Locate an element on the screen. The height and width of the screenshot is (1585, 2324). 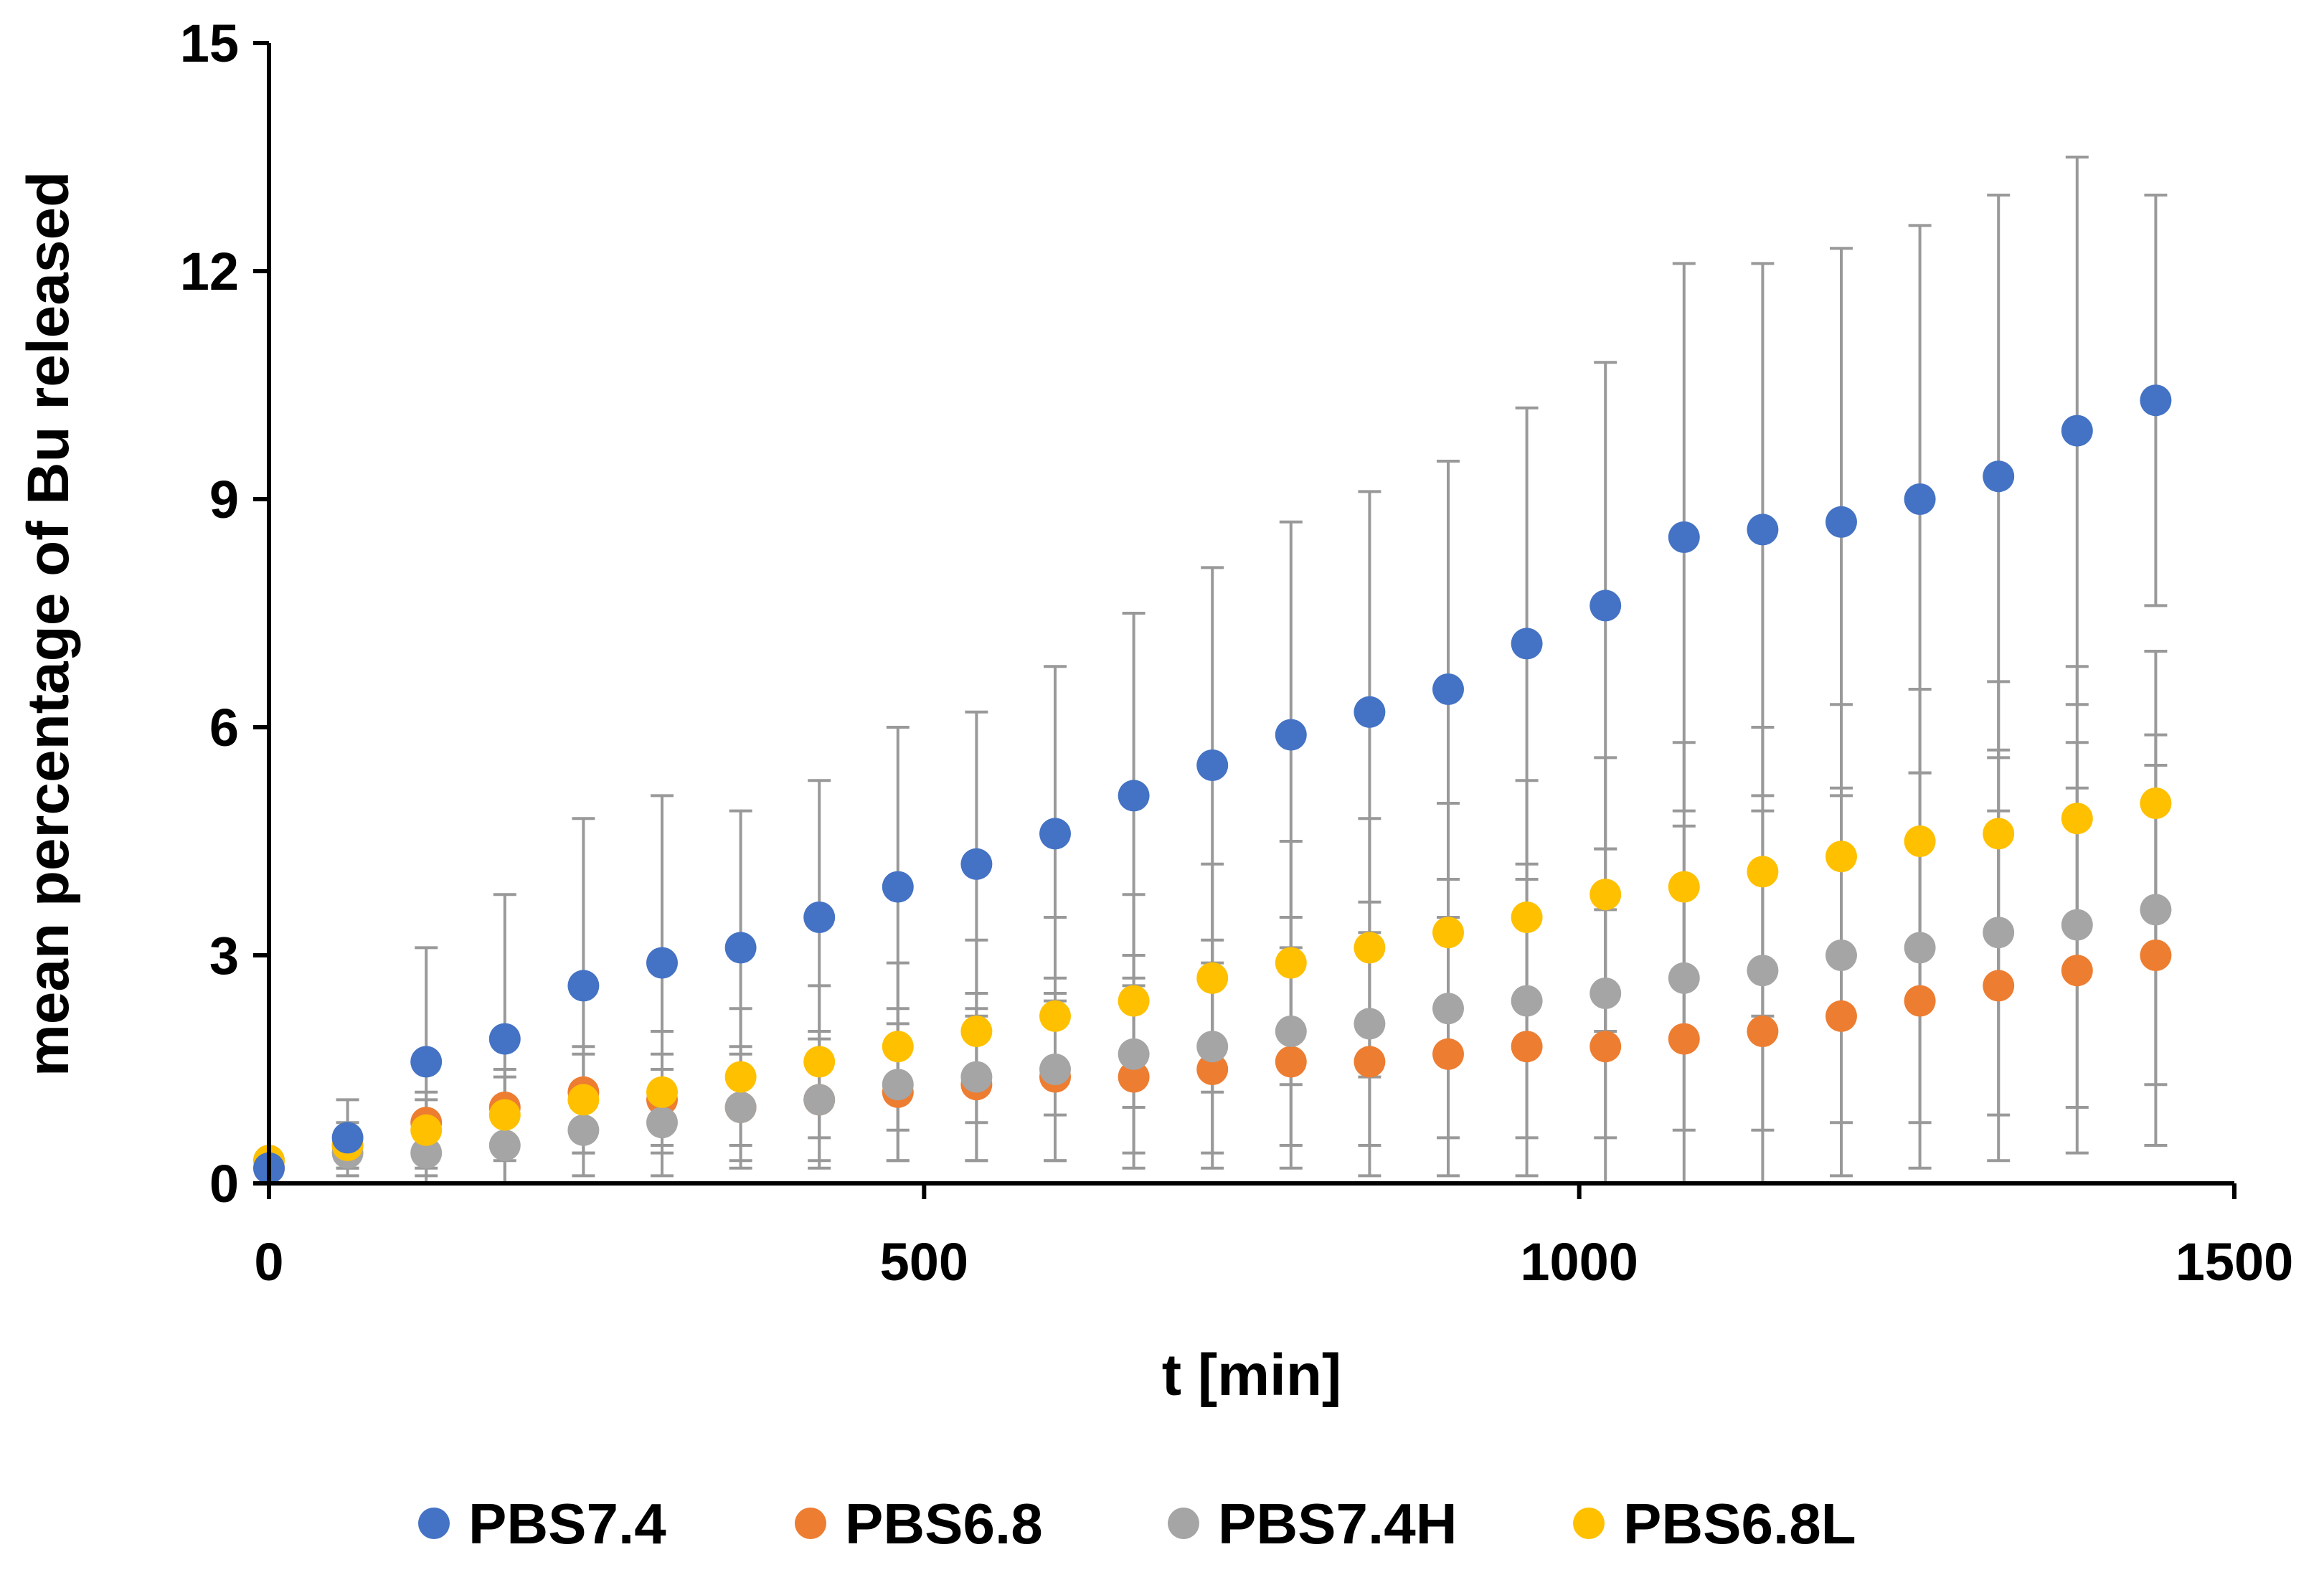
x-tick-label: 1000 is located at coordinates (1579, 1262).